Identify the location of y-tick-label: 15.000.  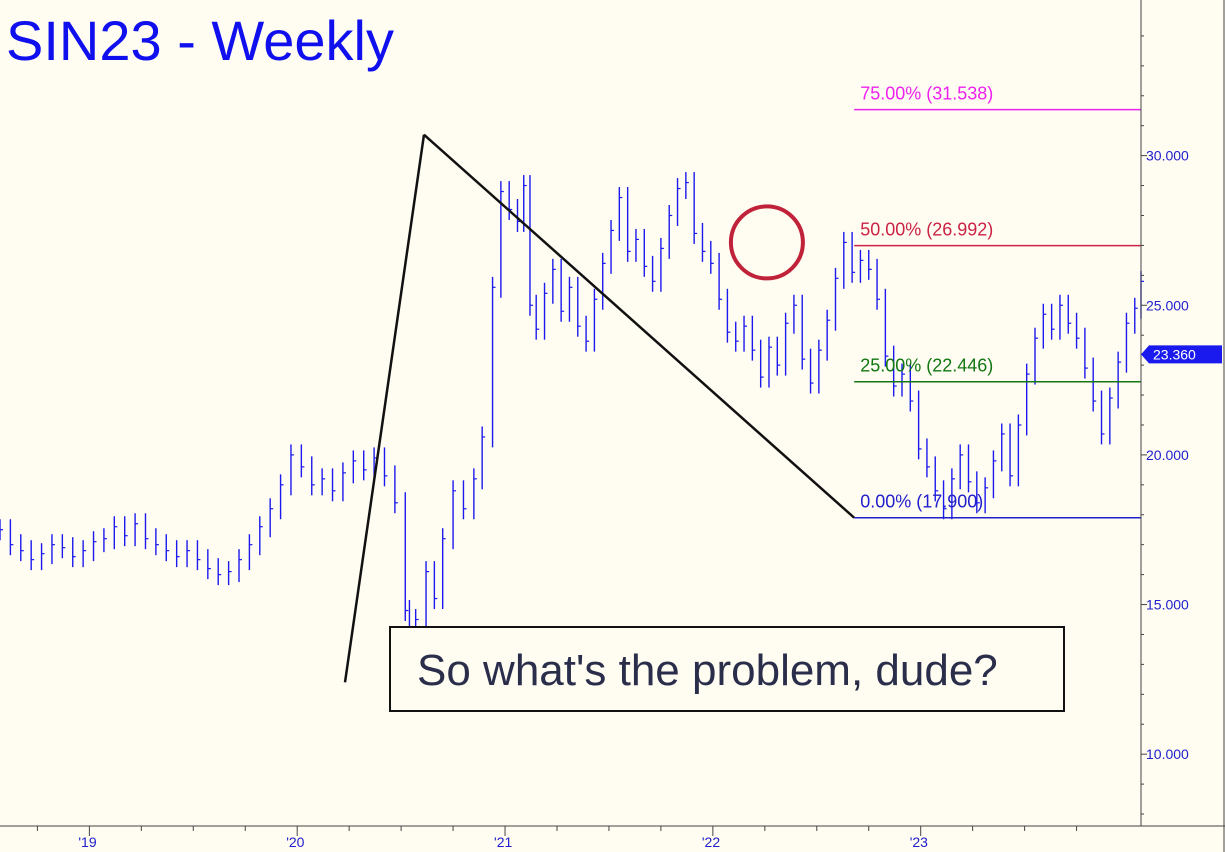
(1167, 605).